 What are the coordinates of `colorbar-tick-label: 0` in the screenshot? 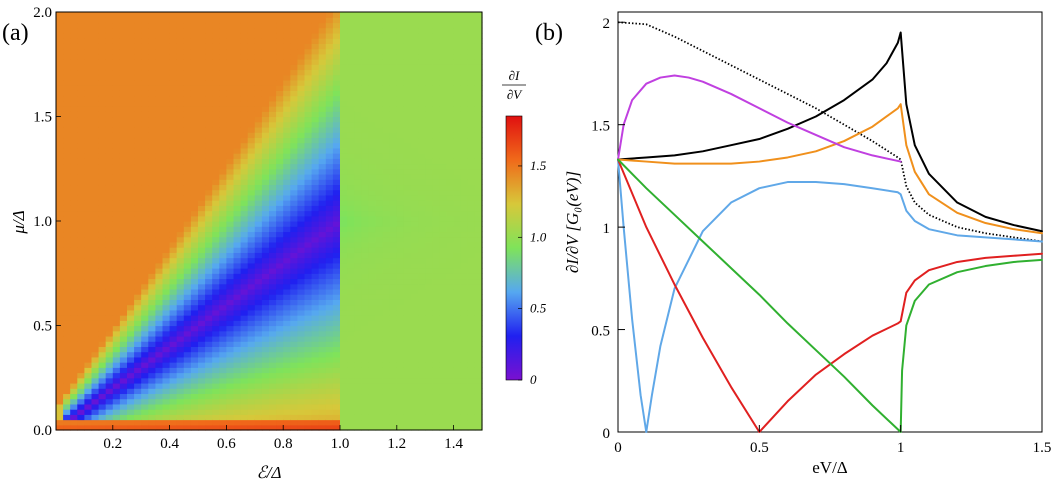 It's located at (533, 379).